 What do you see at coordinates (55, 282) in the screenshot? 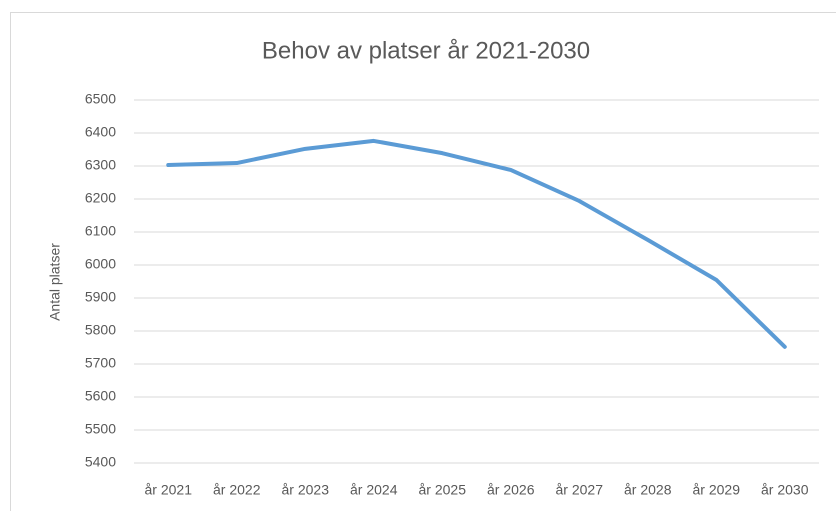
I see `y-axis-label: Antal platser` at bounding box center [55, 282].